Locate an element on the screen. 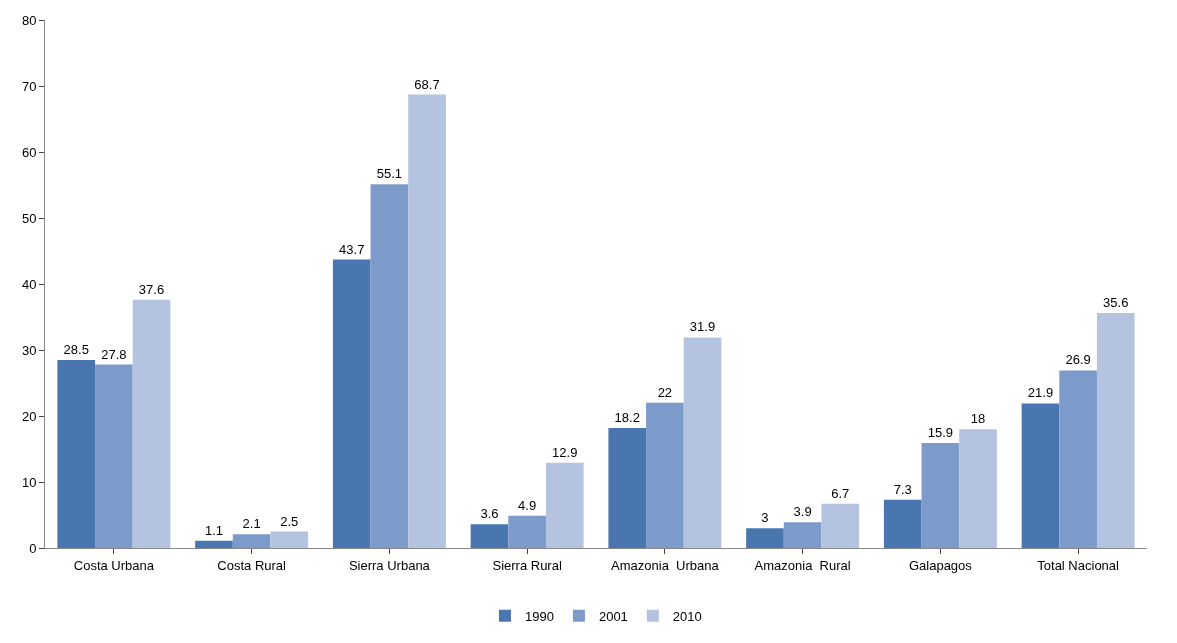 The image size is (1177, 643). x-tick-label: Total Nacional is located at coordinates (1078, 565).